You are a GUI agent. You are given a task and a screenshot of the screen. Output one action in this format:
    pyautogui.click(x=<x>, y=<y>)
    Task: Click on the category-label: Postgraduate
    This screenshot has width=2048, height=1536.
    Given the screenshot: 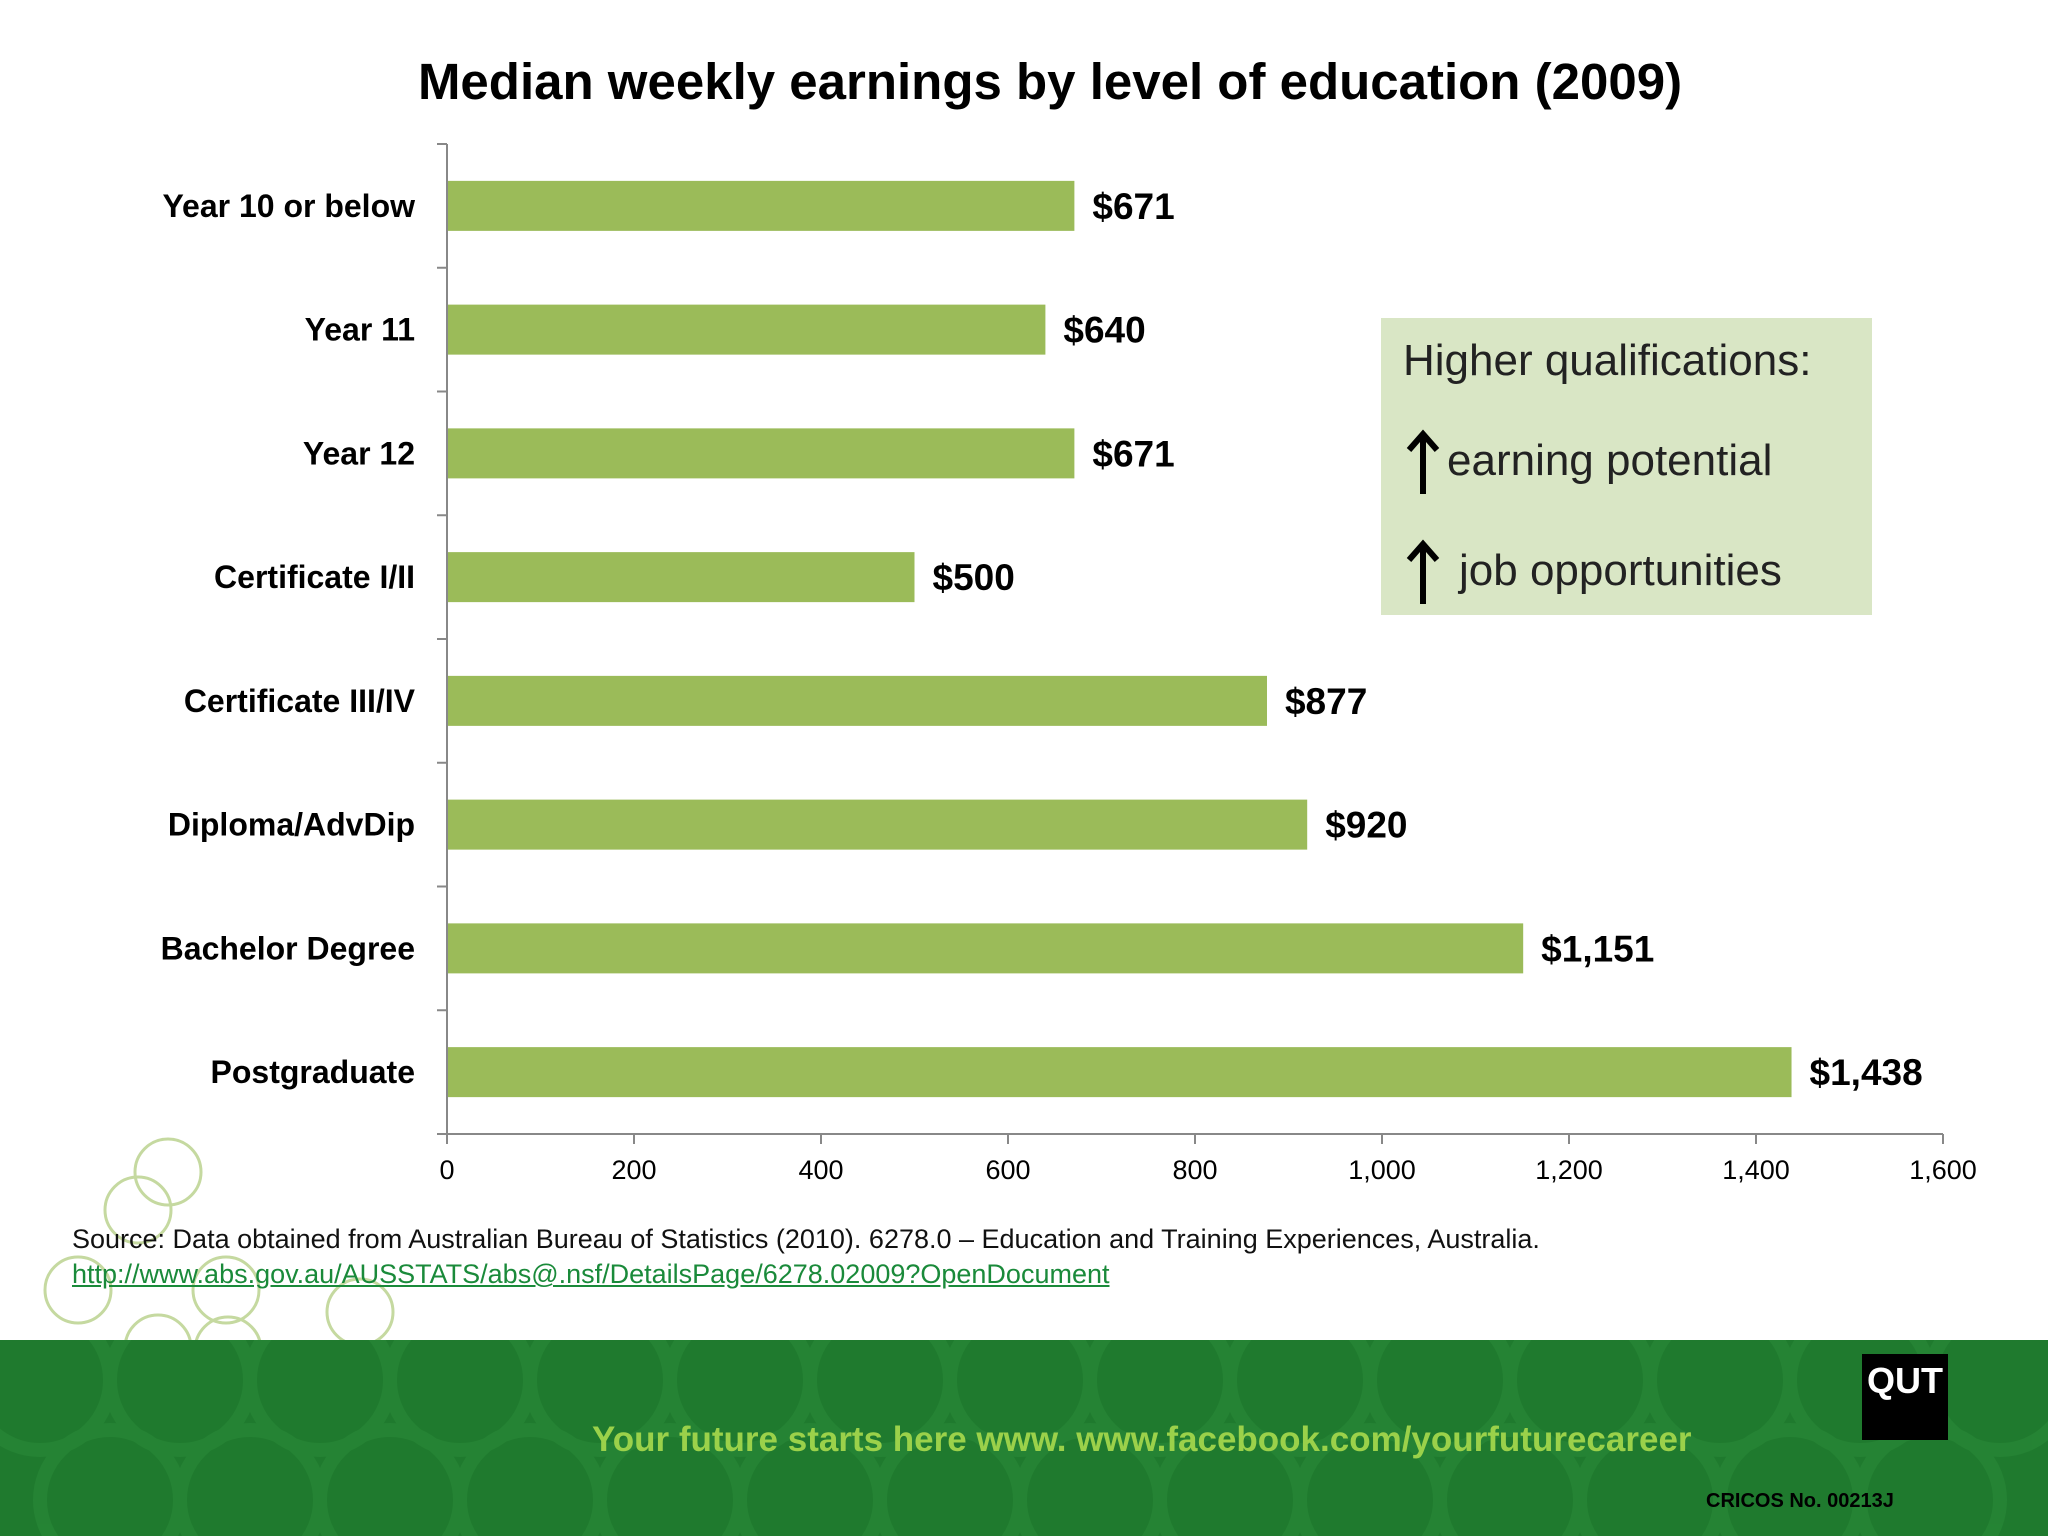 What is the action you would take?
    pyautogui.click(x=313, y=1072)
    